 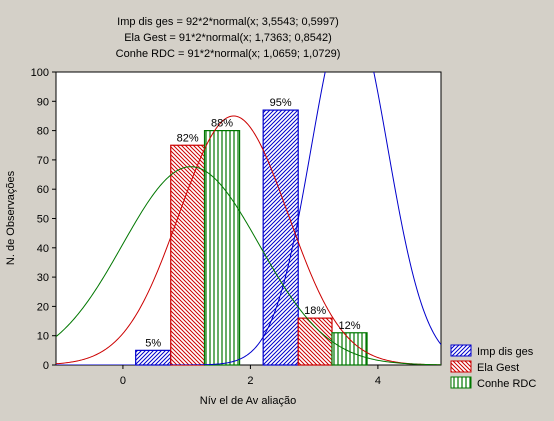 I want to click on y-tick-label-1: 10, so click(x=43, y=337).